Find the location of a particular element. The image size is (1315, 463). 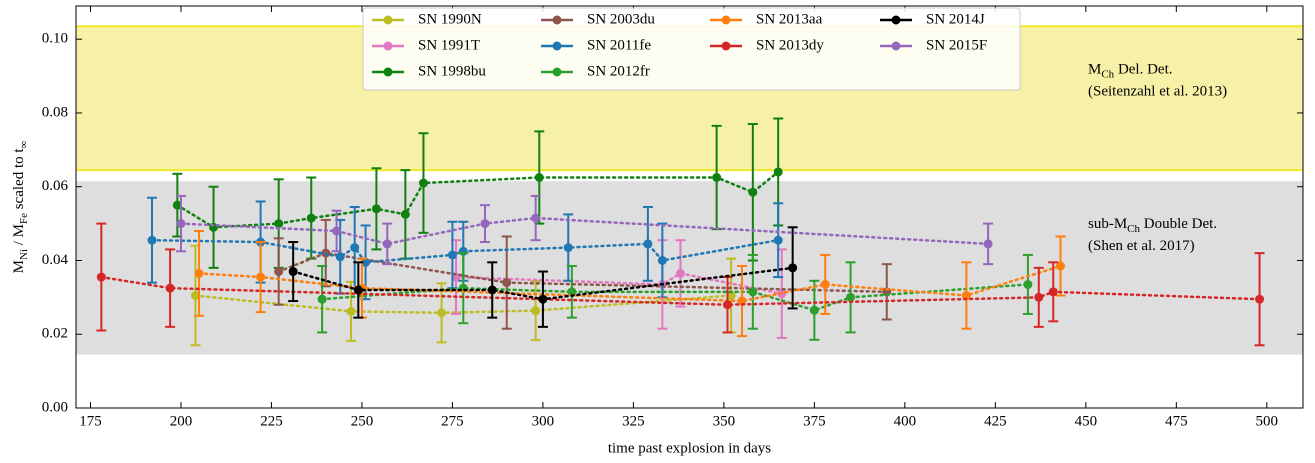

text-part: / M is located at coordinates (19, 236).